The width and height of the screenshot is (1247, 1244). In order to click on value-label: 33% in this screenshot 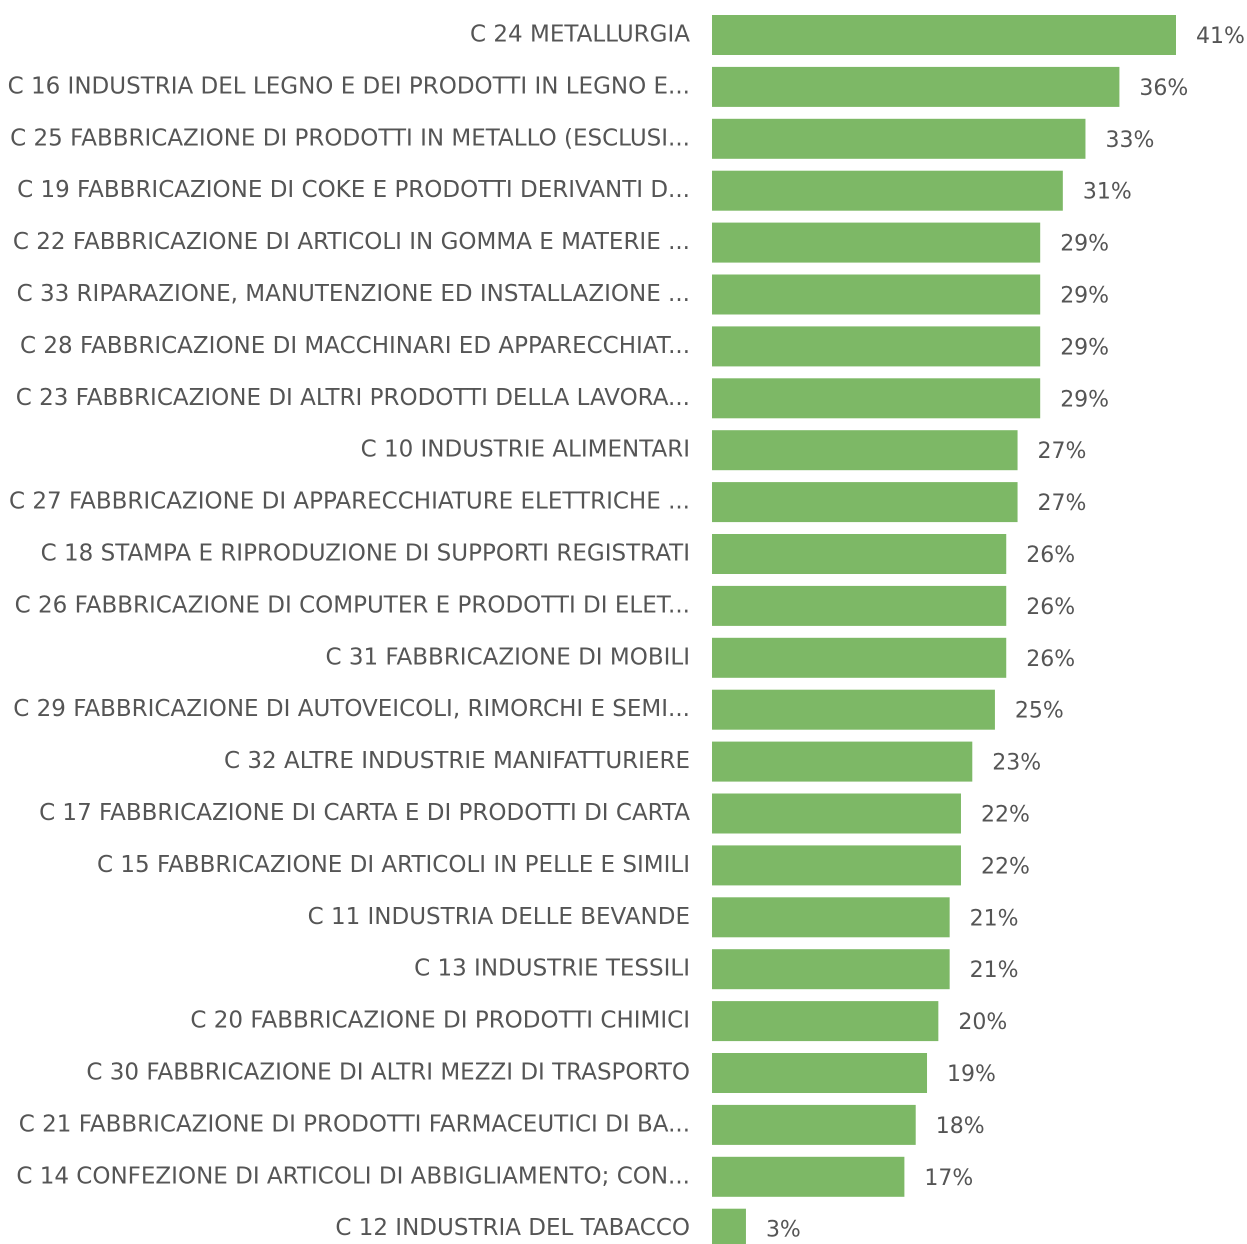, I will do `click(1129, 140)`.